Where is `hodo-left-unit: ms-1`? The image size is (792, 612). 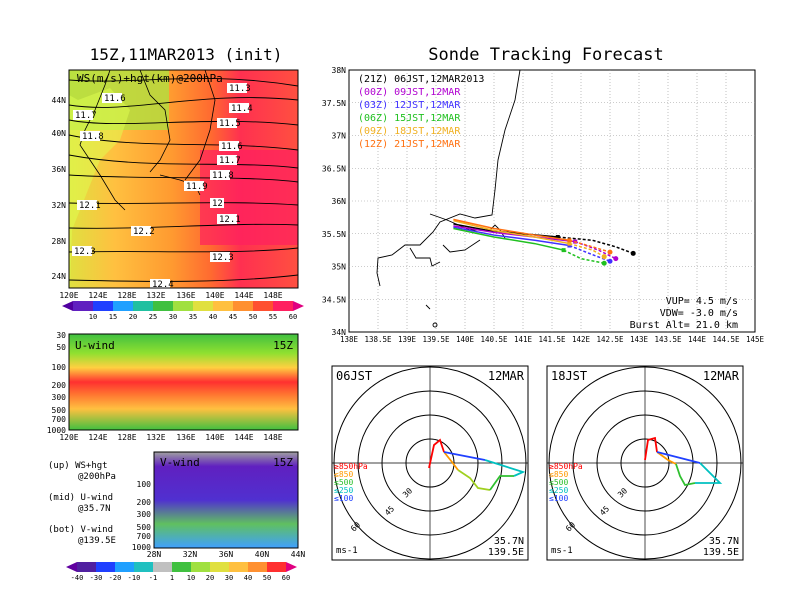 hodo-left-unit: ms-1 is located at coordinates (347, 551).